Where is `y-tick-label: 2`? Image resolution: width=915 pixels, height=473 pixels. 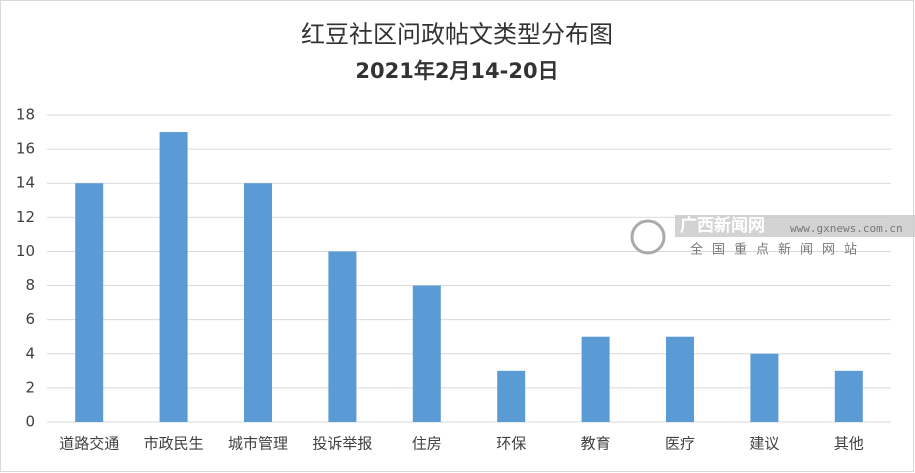
y-tick-label: 2 is located at coordinates (30, 387).